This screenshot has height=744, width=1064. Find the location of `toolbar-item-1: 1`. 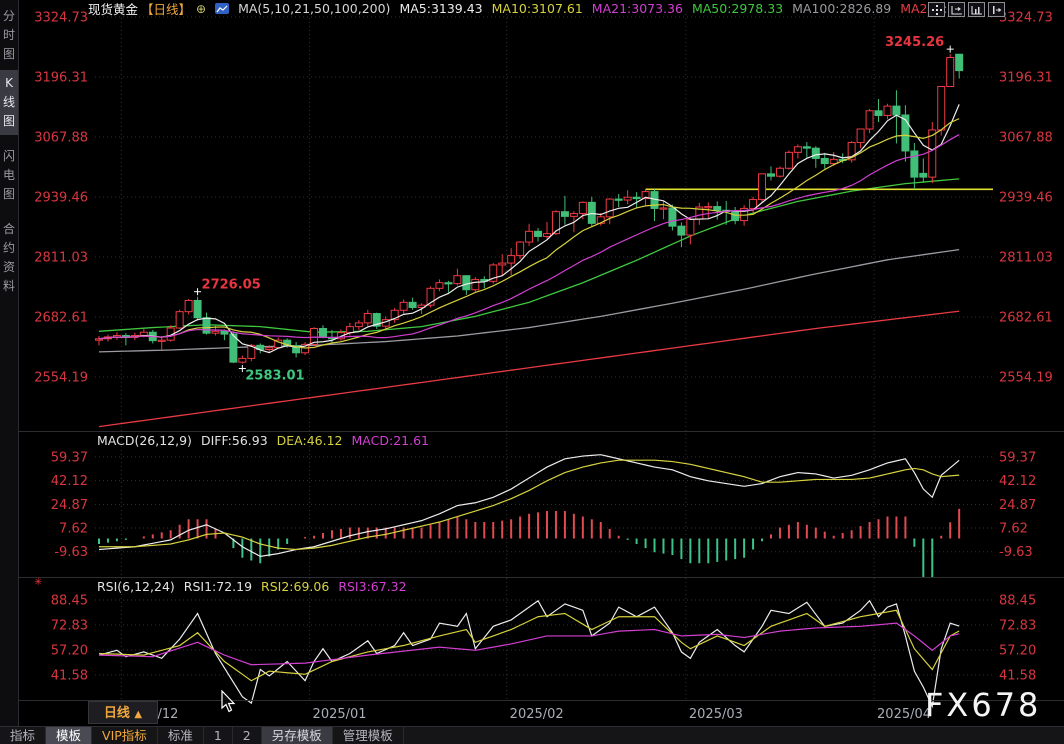

toolbar-item-1: 1 is located at coordinates (218, 735).